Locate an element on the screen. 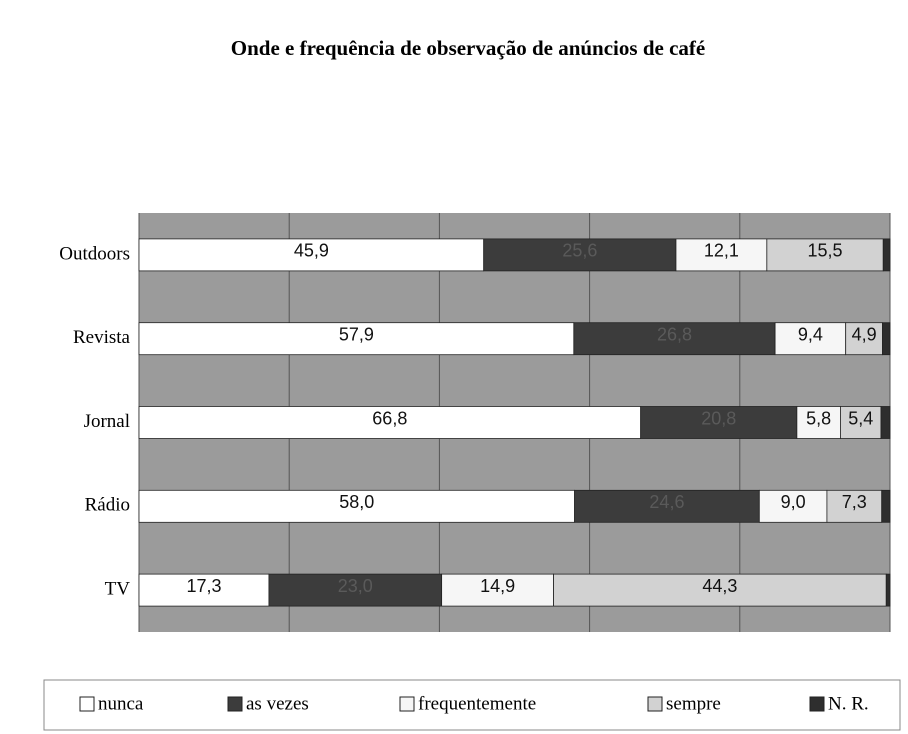 This screenshot has width=908, height=734. data-label: 24,6 is located at coordinates (666, 502).